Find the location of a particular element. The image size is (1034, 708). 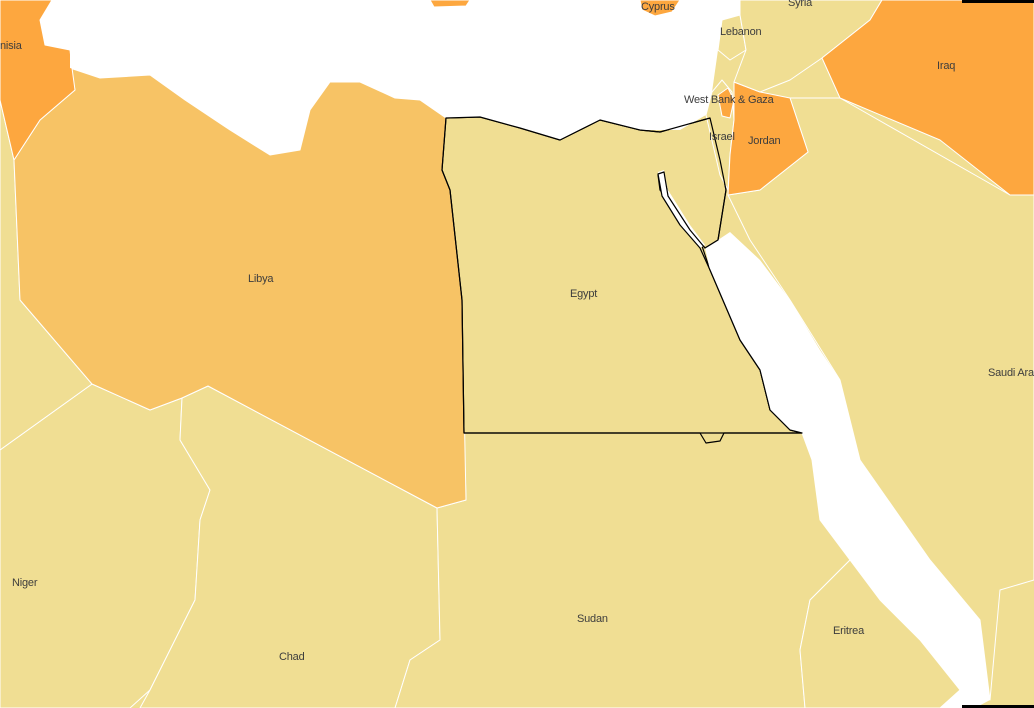

country-iraq is located at coordinates (927, 98).